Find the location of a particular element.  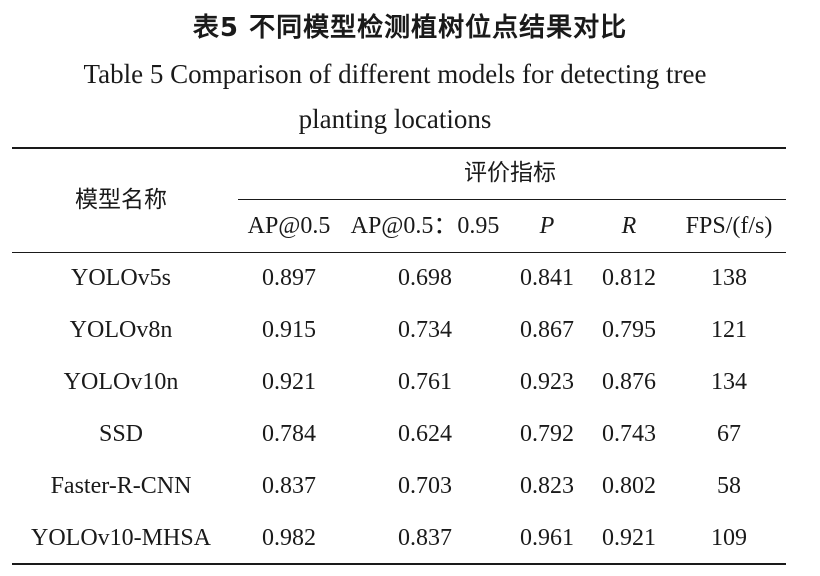

value-recall: 0.802 is located at coordinates (629, 486).